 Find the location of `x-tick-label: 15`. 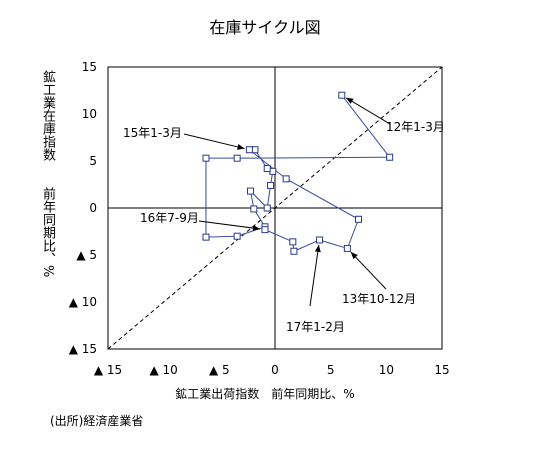

x-tick-label: 15 is located at coordinates (441, 370).